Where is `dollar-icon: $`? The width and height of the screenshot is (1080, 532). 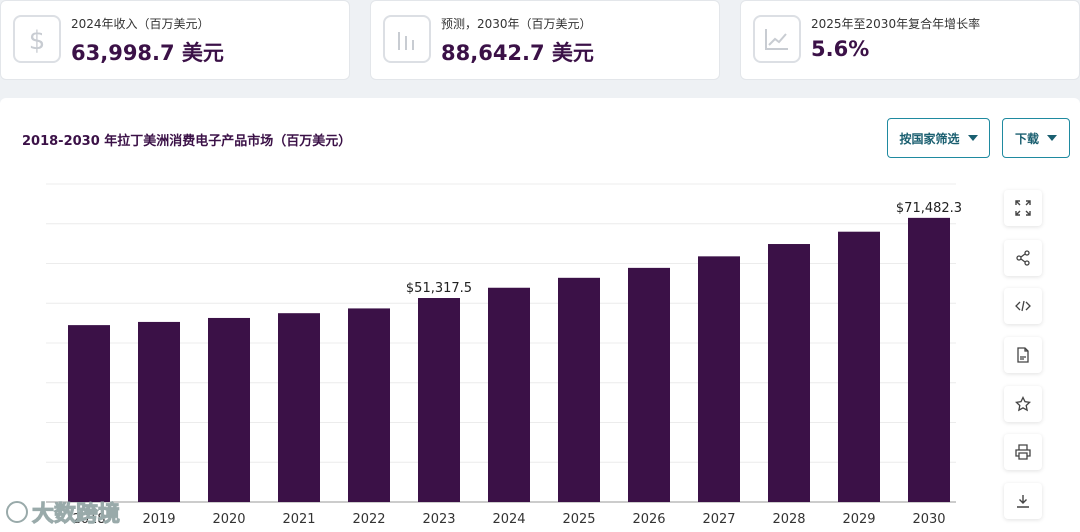
dollar-icon: $ is located at coordinates (37, 39).